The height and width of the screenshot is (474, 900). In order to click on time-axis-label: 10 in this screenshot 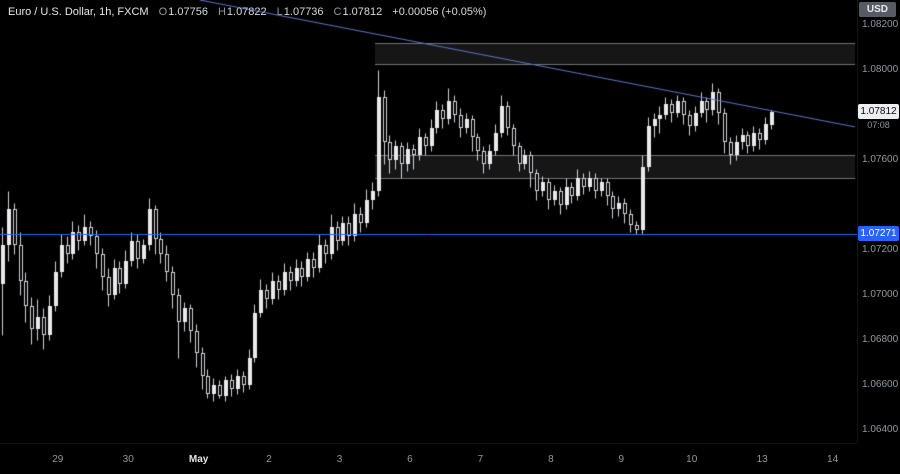, I will do `click(692, 459)`.